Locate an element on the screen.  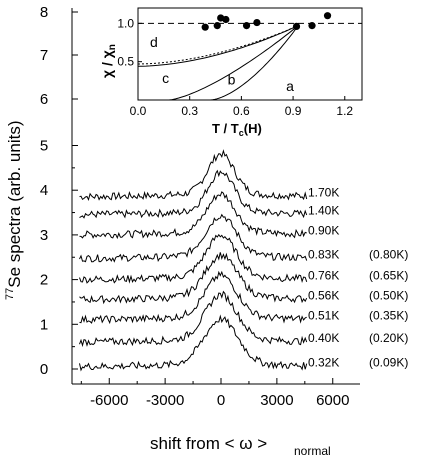
inset-x-label-tail: (H) is located at coordinates (253, 128).